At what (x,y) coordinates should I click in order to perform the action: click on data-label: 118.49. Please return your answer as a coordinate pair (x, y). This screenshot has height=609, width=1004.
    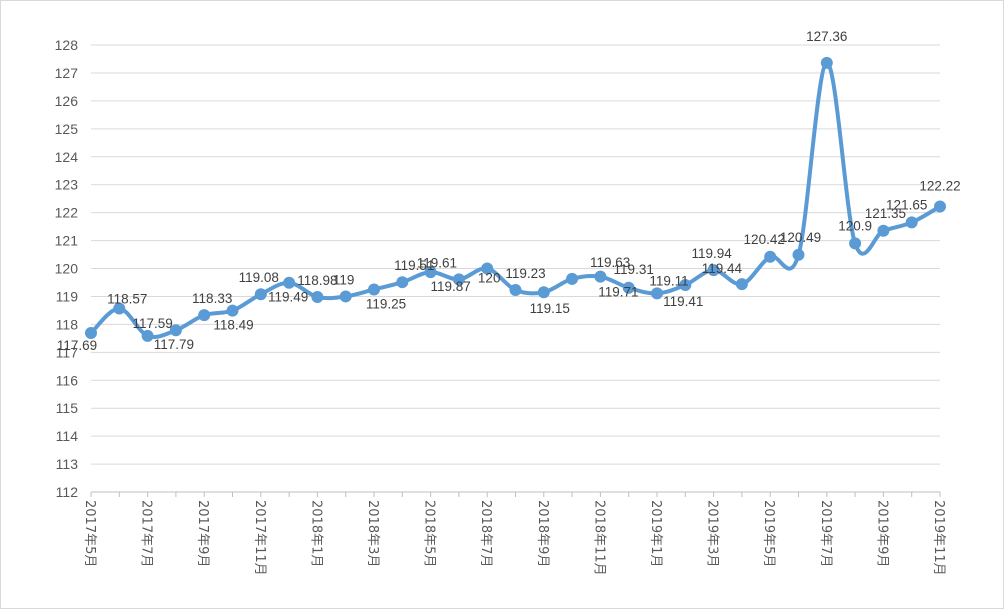
    Looking at the image, I should click on (233, 325).